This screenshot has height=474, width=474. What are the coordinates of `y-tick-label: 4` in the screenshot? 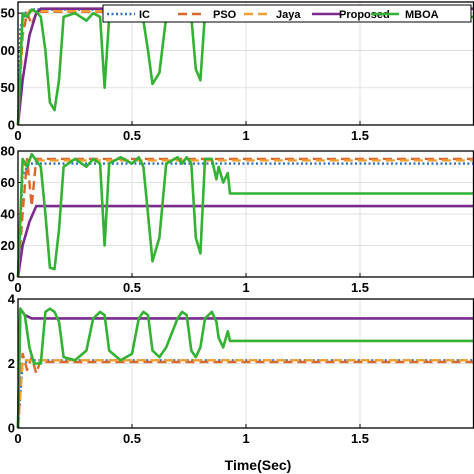 It's located at (12, 299).